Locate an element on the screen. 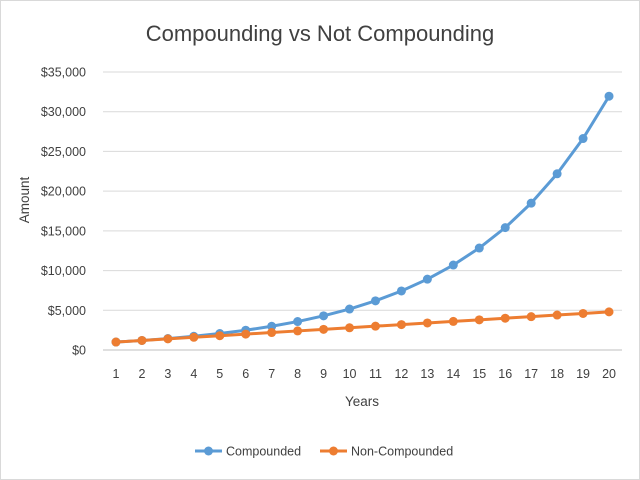 This screenshot has width=640, height=480. x-tick-label: 15 is located at coordinates (479, 374).